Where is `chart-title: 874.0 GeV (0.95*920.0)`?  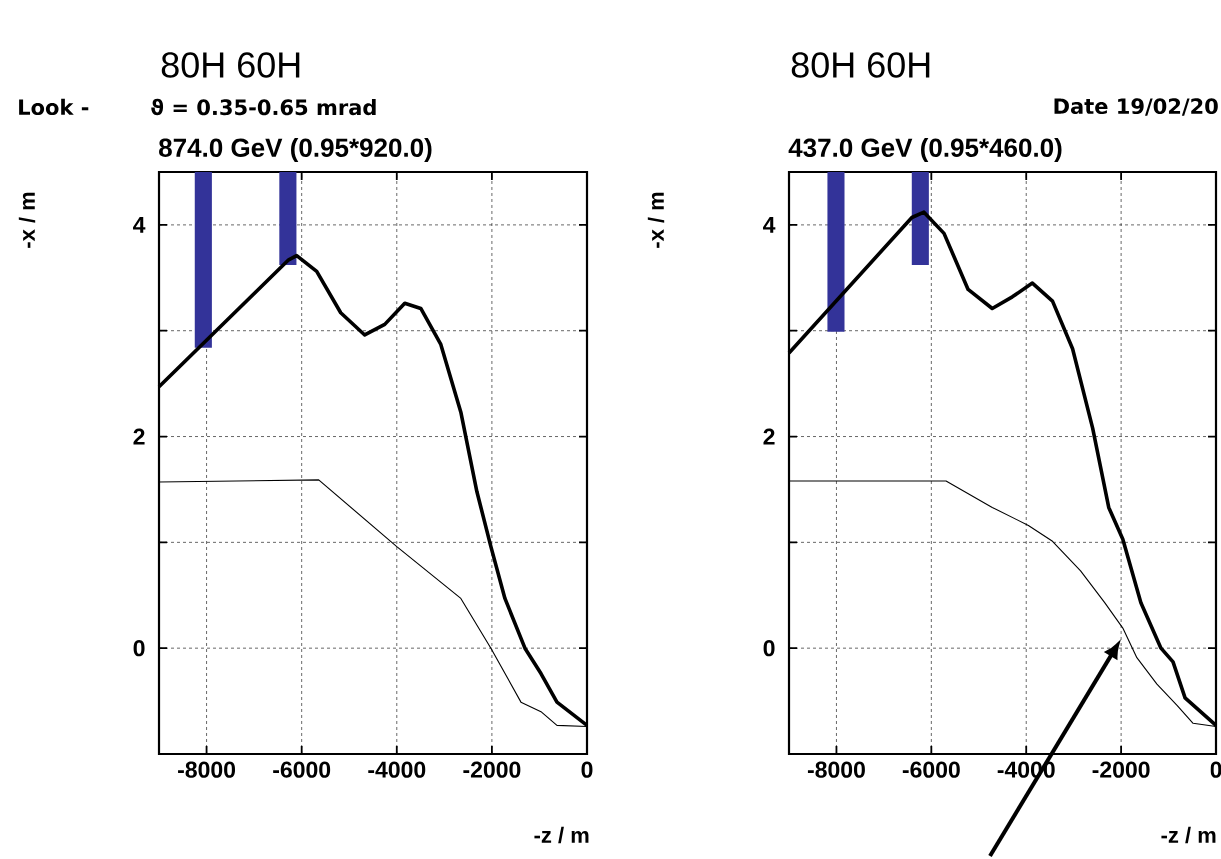 chart-title: 874.0 GeV (0.95*920.0) is located at coordinates (295, 150).